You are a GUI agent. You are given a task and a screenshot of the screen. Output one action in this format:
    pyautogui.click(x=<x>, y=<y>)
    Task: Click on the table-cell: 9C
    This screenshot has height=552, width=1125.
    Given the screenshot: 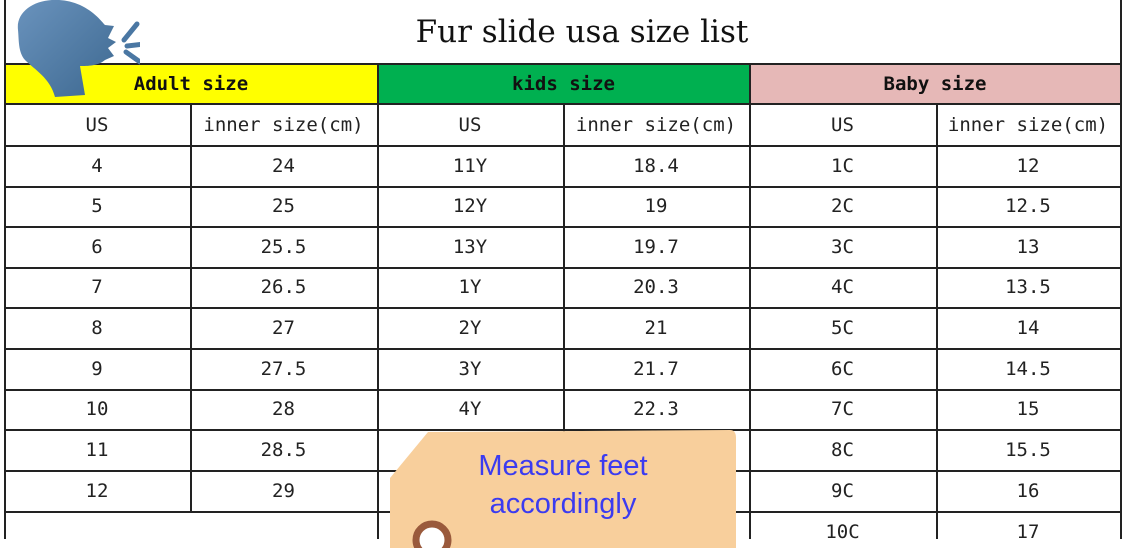 What is the action you would take?
    pyautogui.click(x=842, y=490)
    